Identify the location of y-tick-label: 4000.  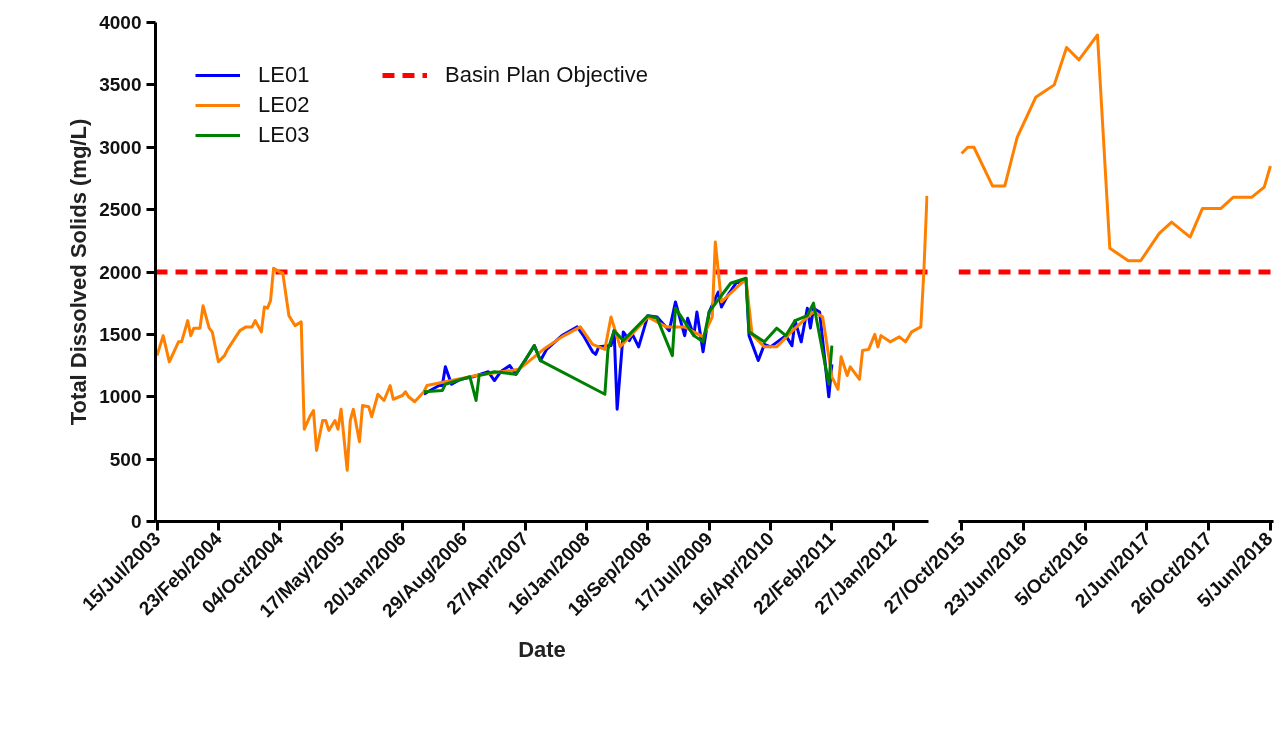
(120, 22).